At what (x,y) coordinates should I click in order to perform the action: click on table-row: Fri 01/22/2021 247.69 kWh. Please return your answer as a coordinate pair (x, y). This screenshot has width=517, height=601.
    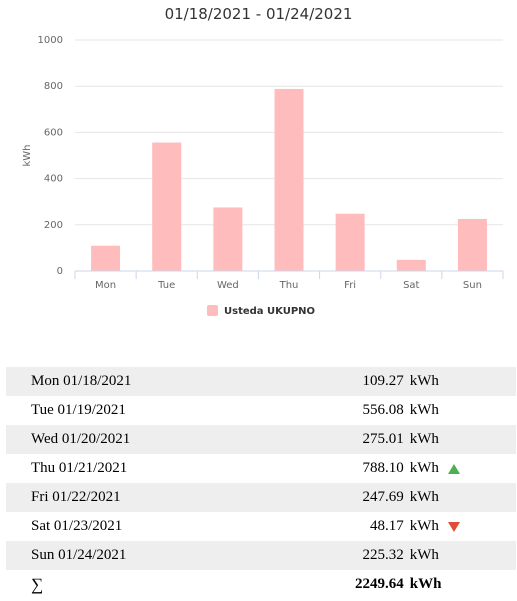
    Looking at the image, I should click on (261, 497).